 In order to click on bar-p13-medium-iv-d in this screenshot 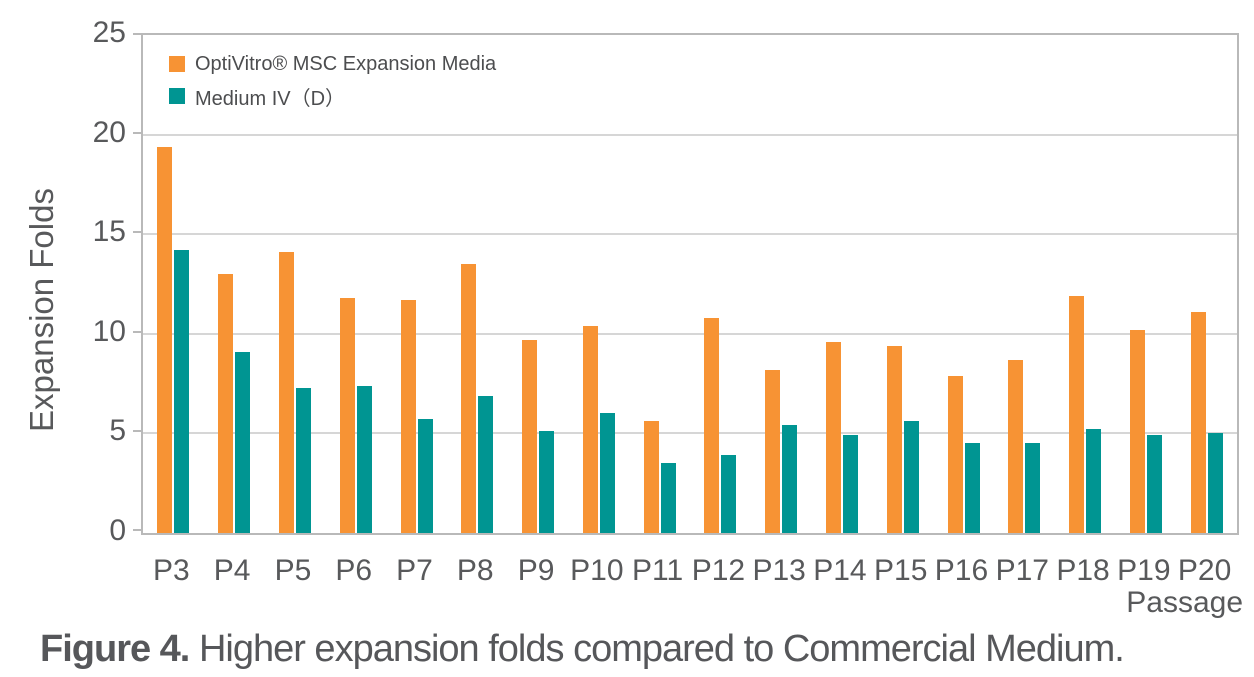, I will do `click(790, 479)`.